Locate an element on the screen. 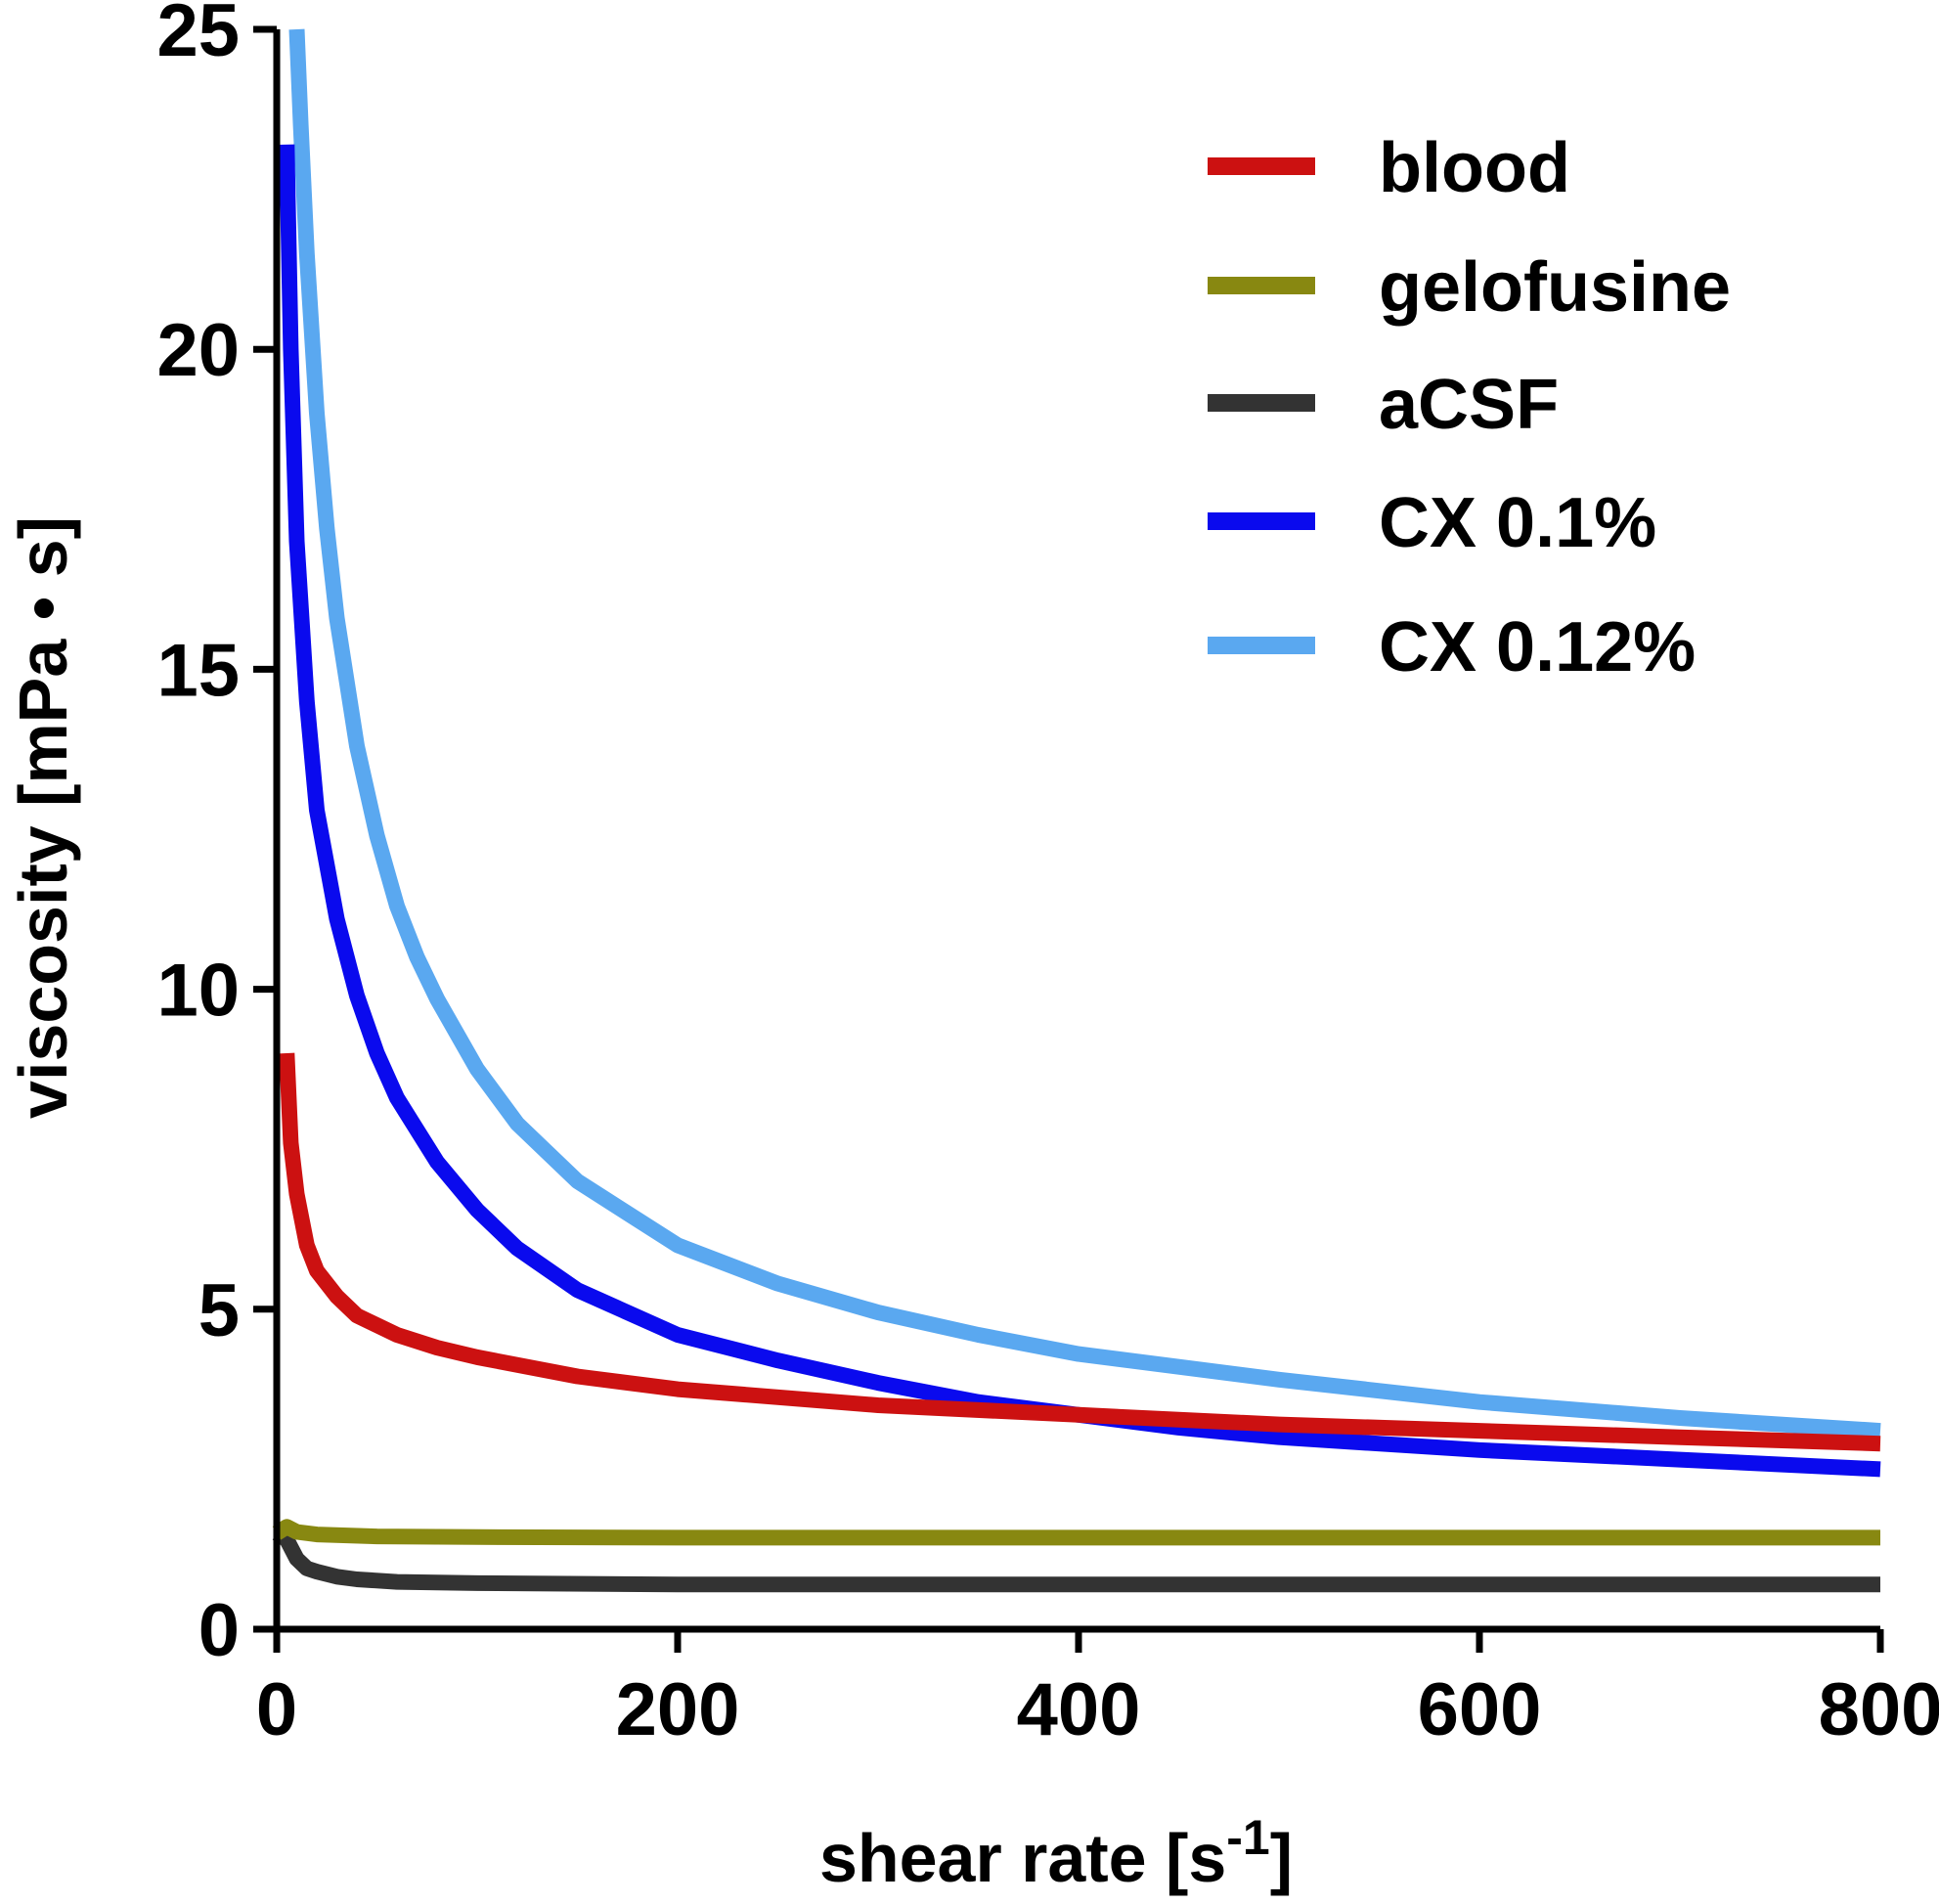  y-tick-label: 10 is located at coordinates (198, 991).